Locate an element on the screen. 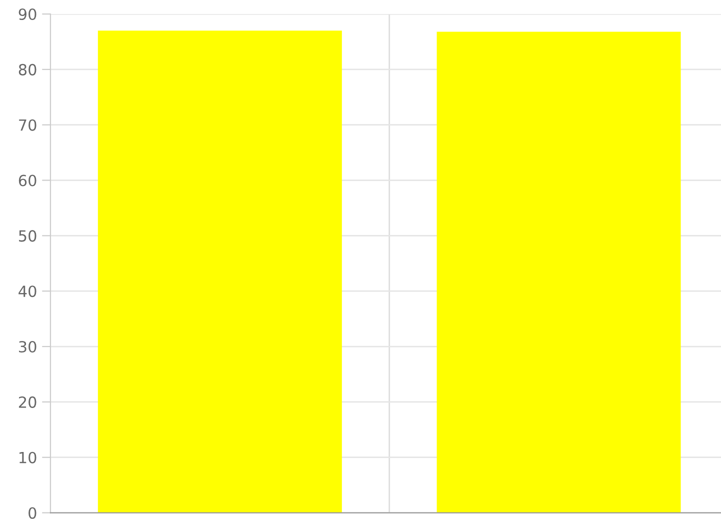 This screenshot has height=519, width=721. y-tick-label: 50 is located at coordinates (27, 236).